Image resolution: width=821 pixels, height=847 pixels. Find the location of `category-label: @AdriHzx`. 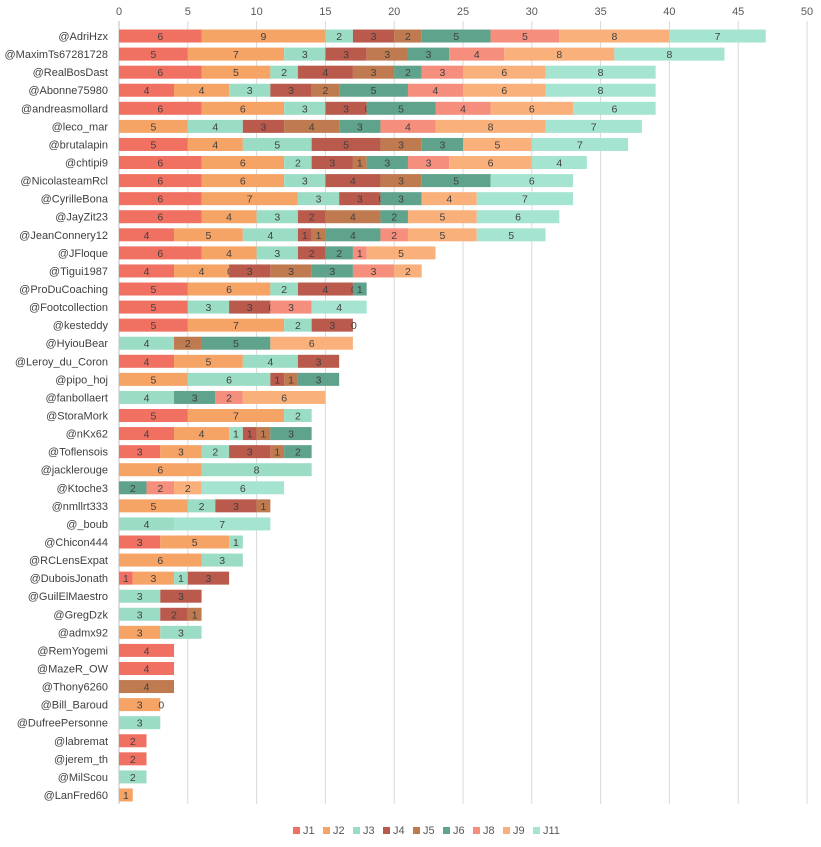

category-label: @AdriHzx is located at coordinates (83, 37).